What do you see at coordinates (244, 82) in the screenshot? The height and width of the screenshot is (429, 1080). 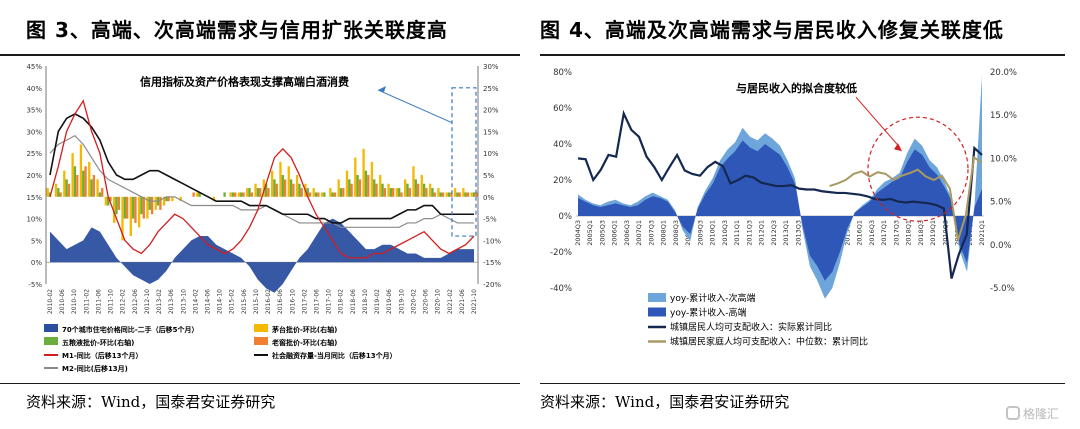 I see `chart-annotation: 信用指标及资产价格表现支撑高端白酒消费` at bounding box center [244, 82].